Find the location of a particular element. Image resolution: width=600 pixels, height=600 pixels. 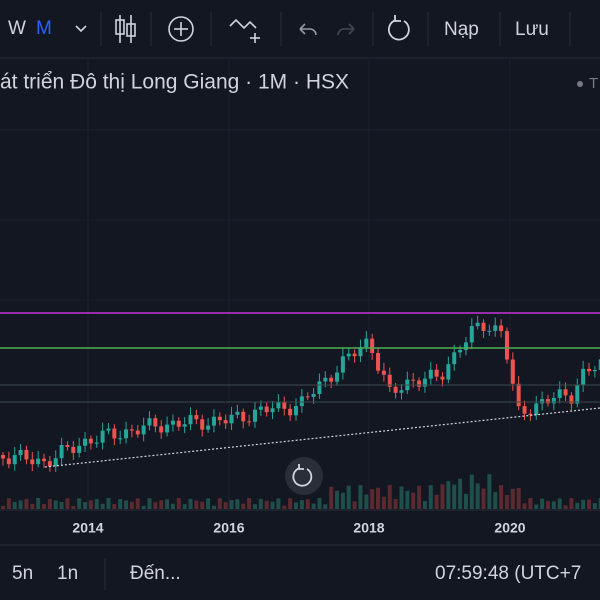

redo-icon is located at coordinates (346, 29).